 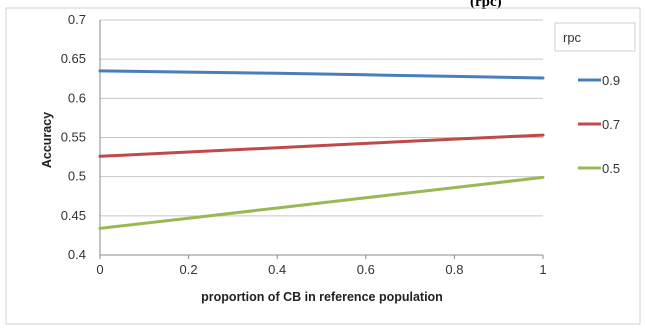 I want to click on y-axis-title: Accuracy, so click(x=47, y=140).